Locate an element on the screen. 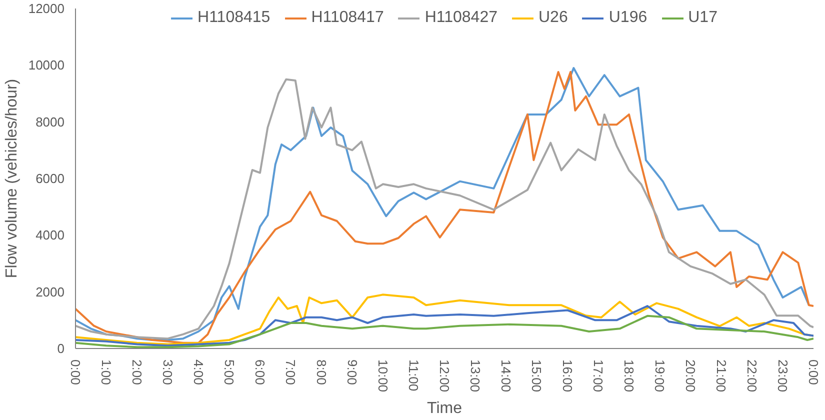 The height and width of the screenshot is (420, 825). x-tick-label: 23:00 is located at coordinates (782, 376).